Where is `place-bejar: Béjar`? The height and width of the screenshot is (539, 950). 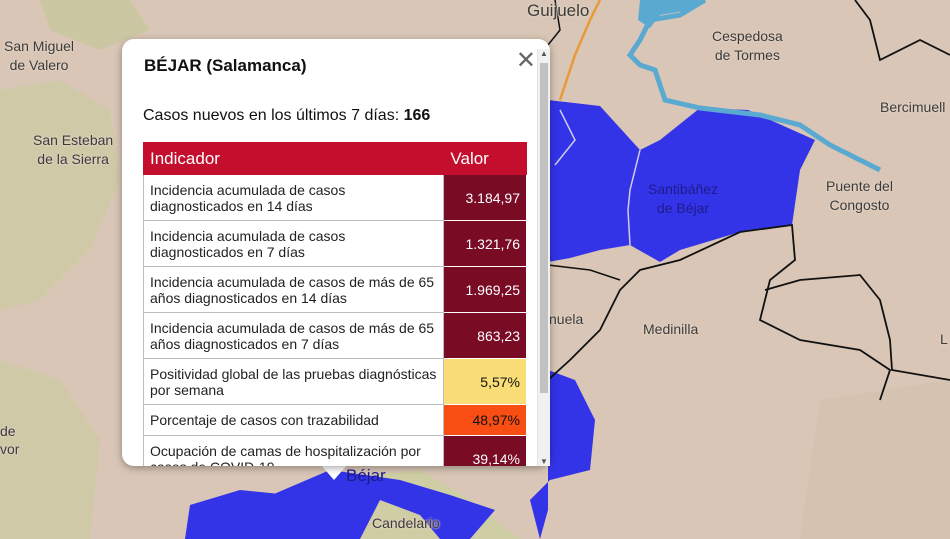 place-bejar: Béjar is located at coordinates (366, 475).